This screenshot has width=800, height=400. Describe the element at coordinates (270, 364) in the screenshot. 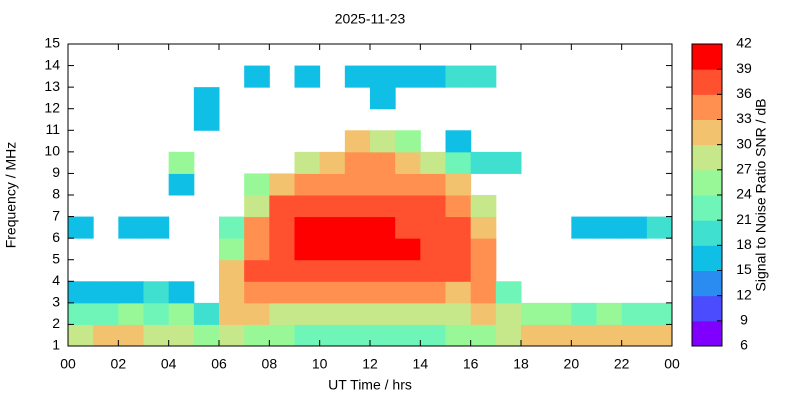

I see `x-tick-label: 08` at that location.